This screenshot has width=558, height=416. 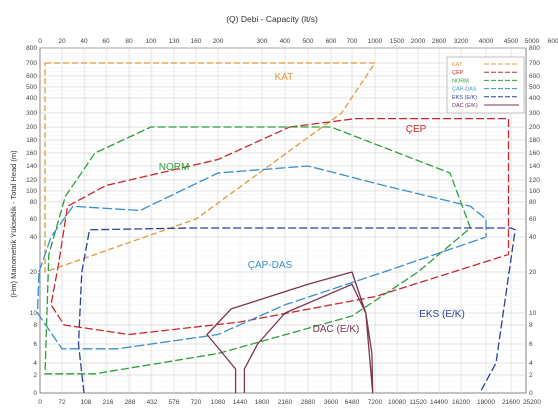 What do you see at coordinates (534, 87) in the screenshot?
I see `right-tick-3: 500` at bounding box center [534, 87].